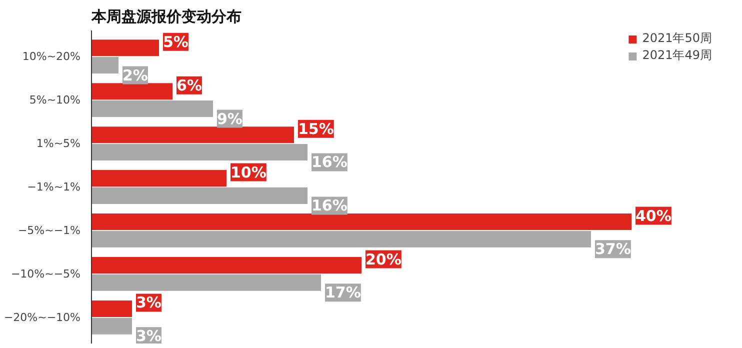  Describe the element at coordinates (384, 259) in the screenshot. I see `data-label: 20%` at that location.